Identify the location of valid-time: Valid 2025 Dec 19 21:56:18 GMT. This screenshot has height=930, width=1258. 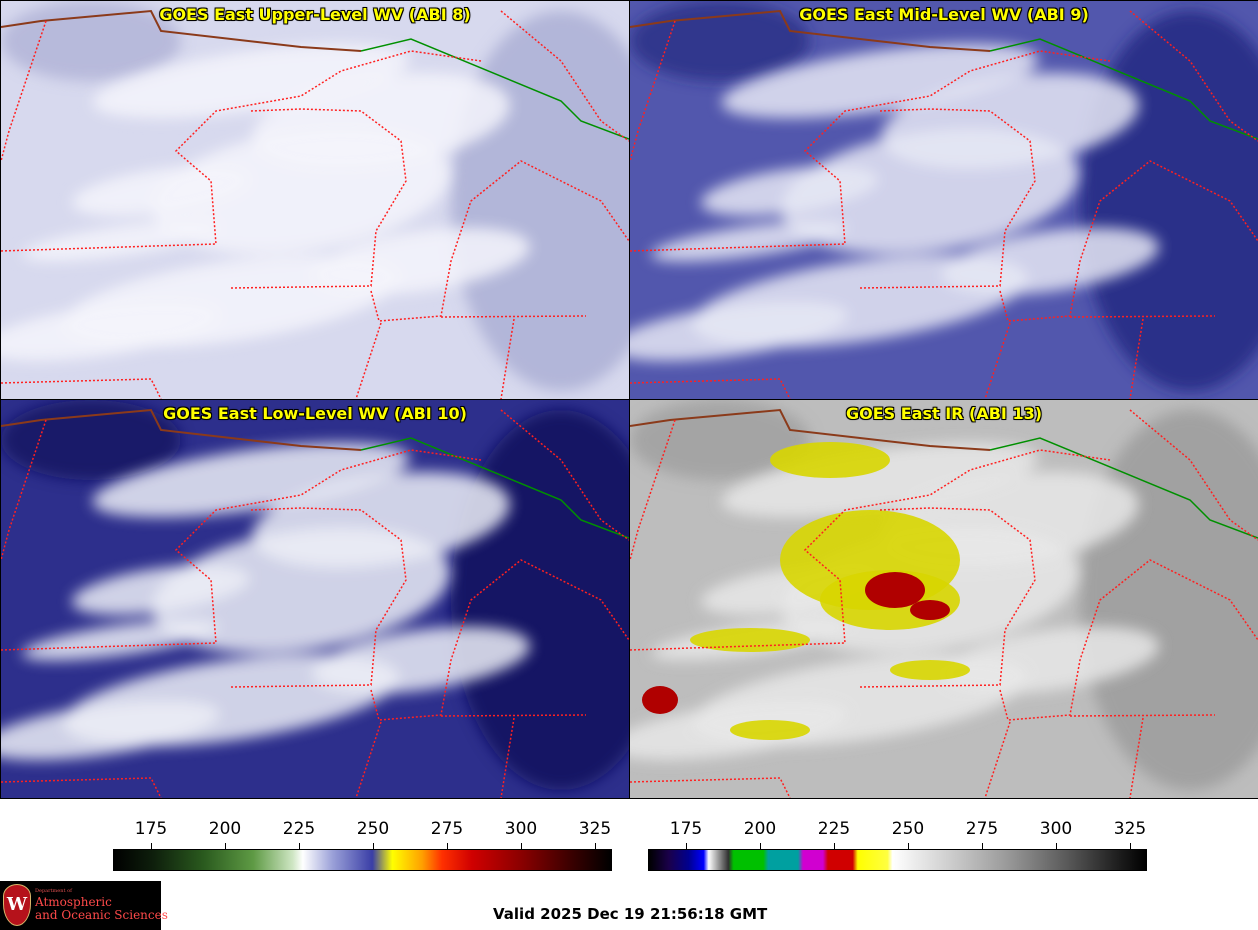
(630, 914).